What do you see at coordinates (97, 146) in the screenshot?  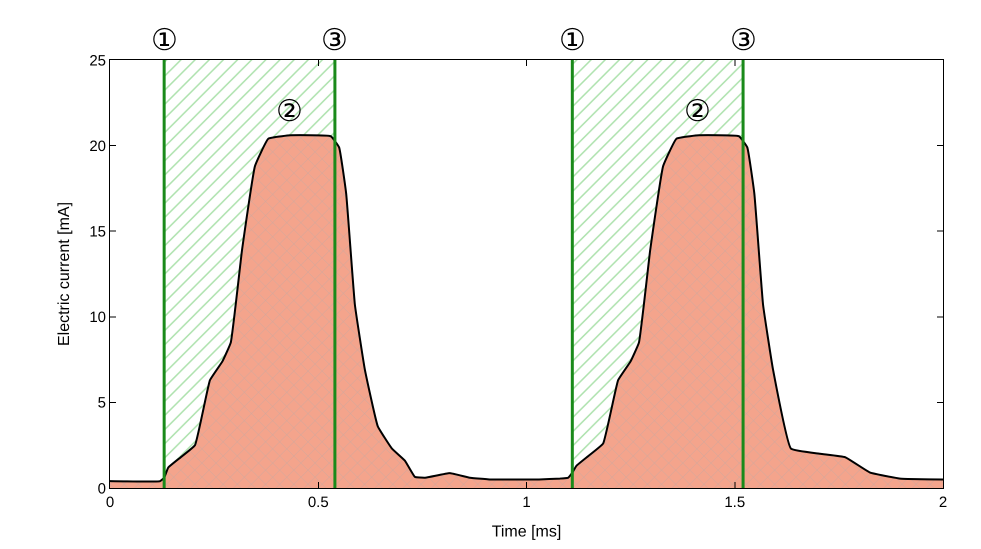 I see `y-tick-label: 20` at bounding box center [97, 146].